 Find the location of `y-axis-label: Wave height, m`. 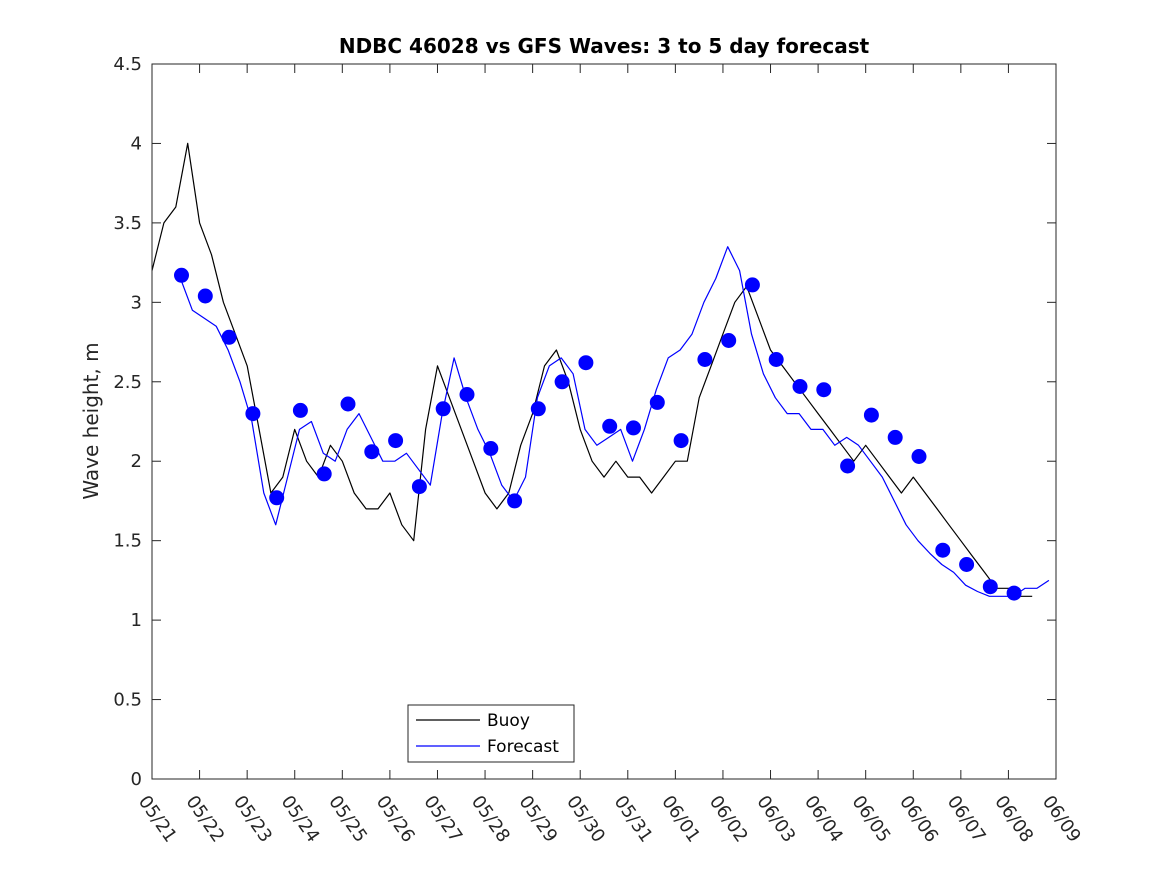

y-axis-label: Wave height, m is located at coordinates (91, 420).